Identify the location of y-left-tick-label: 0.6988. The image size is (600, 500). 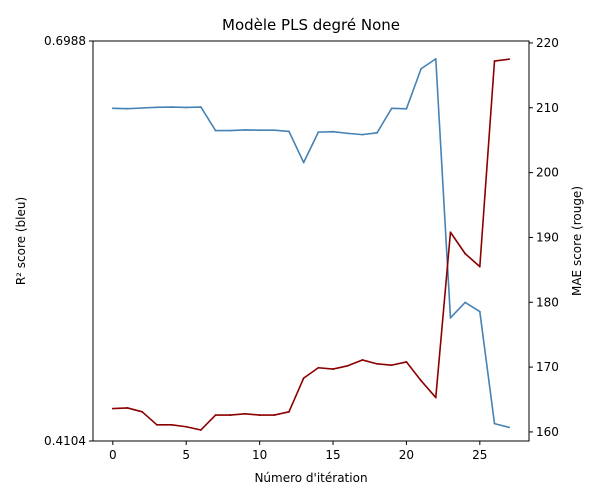
(65, 41).